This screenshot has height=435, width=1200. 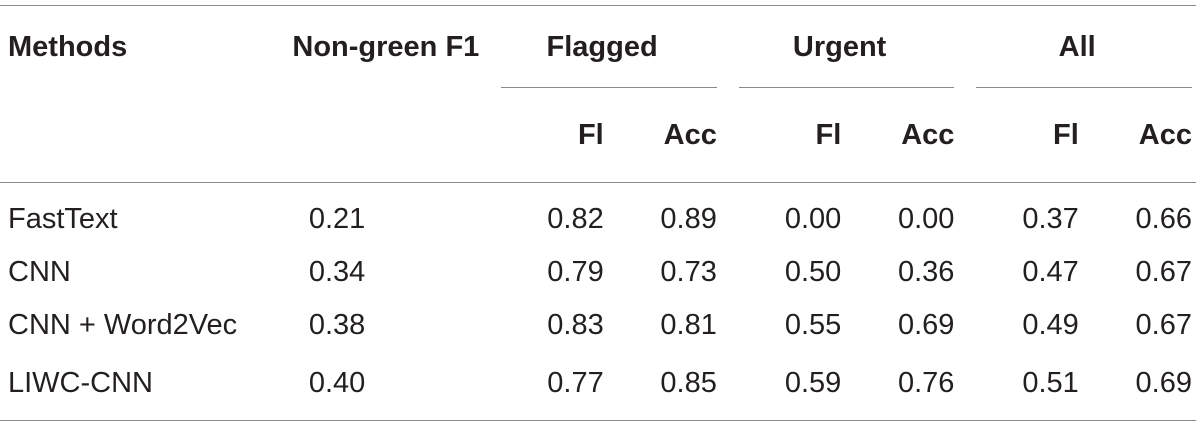 I want to click on urgent-f1-cell: 0.50, so click(x=813, y=272).